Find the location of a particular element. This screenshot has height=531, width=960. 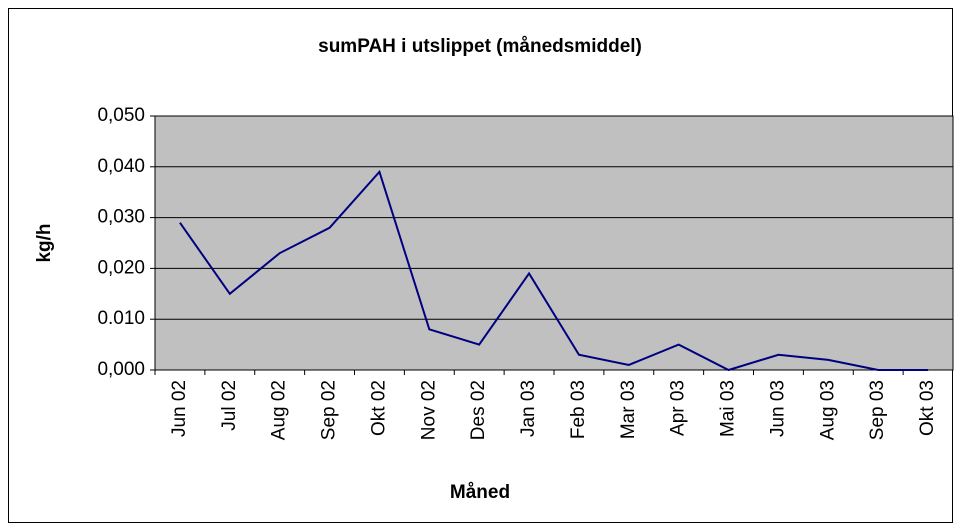

chart-title: sumPAH i utslippet (månedsmiddel) is located at coordinates (480, 46).